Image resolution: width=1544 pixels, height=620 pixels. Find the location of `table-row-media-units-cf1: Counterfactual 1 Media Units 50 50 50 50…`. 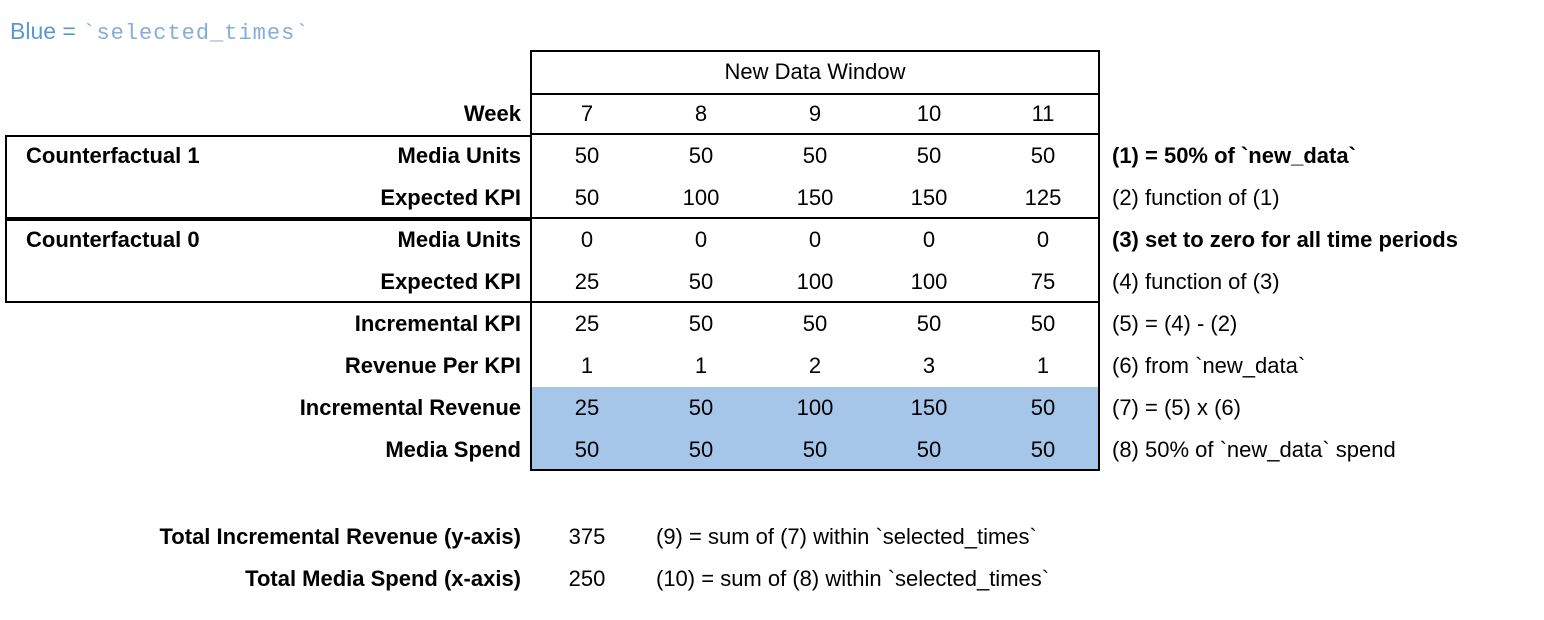

table-row-media-units-cf1: Counterfactual 1 Media Units 50 50 50 50… is located at coordinates (678, 156).